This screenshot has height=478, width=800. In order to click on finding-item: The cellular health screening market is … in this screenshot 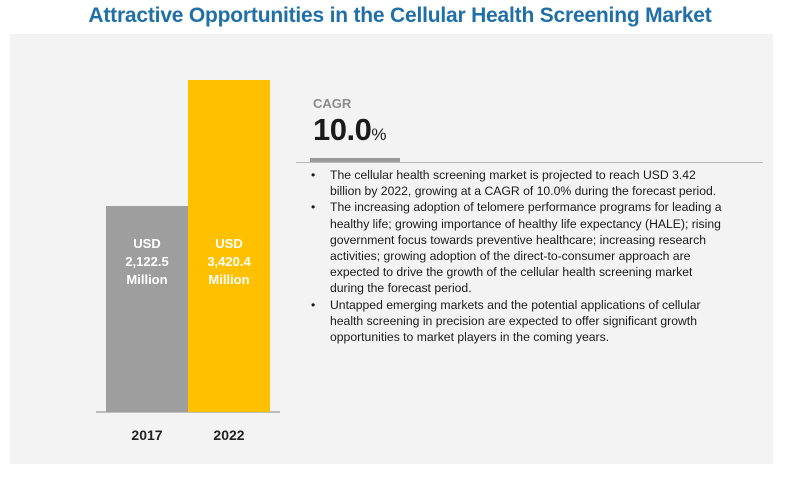, I will do `click(518, 183)`.